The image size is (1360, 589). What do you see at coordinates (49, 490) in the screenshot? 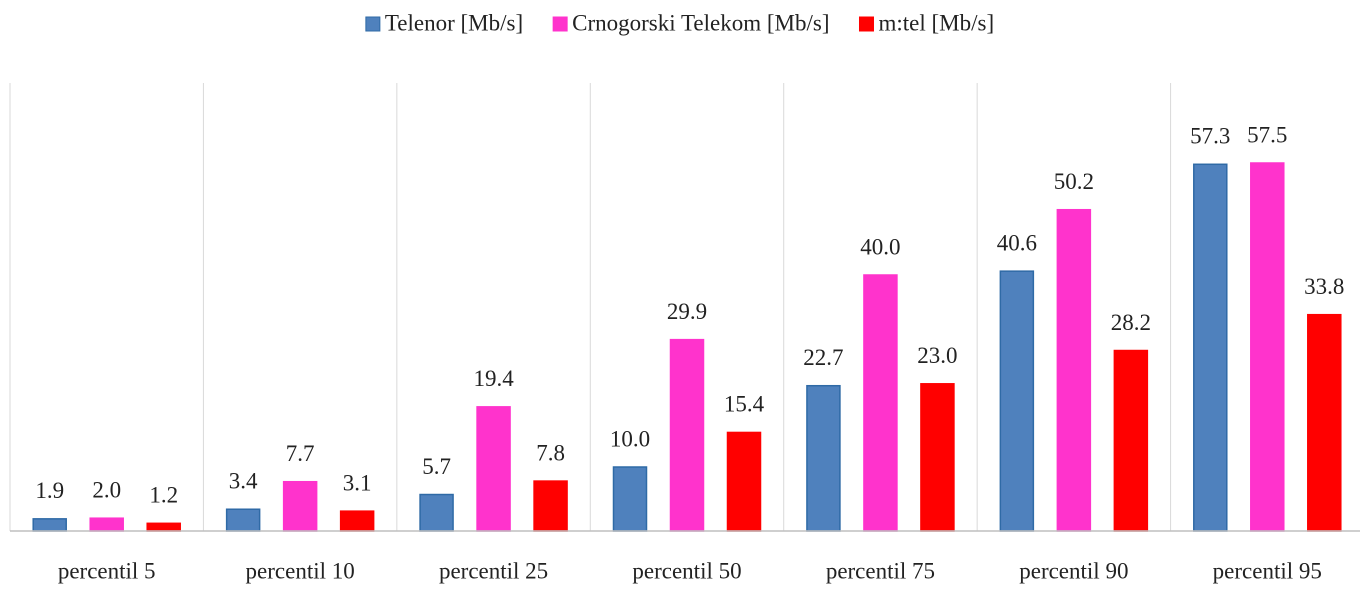
I see `data-label: 1.9` at bounding box center [49, 490].